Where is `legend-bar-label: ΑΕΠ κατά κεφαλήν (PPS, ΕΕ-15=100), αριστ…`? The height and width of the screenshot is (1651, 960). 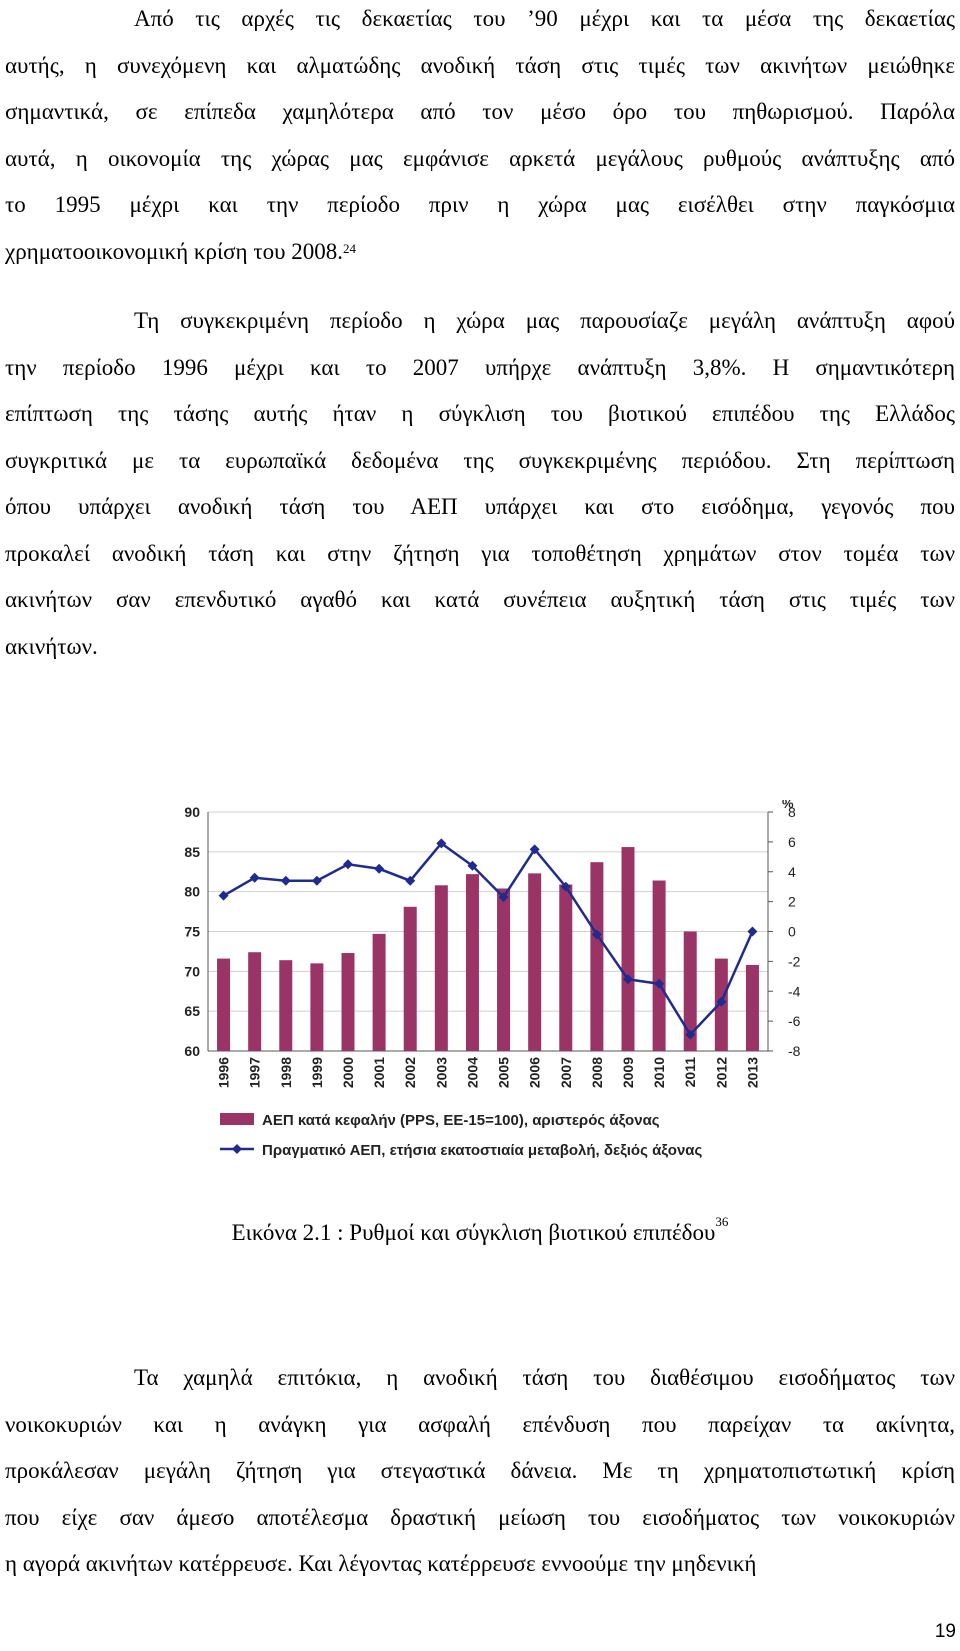 legend-bar-label: ΑΕΠ κατά κεφαλήν (PPS, ΕΕ-15=100), αριστ… is located at coordinates (461, 1120).